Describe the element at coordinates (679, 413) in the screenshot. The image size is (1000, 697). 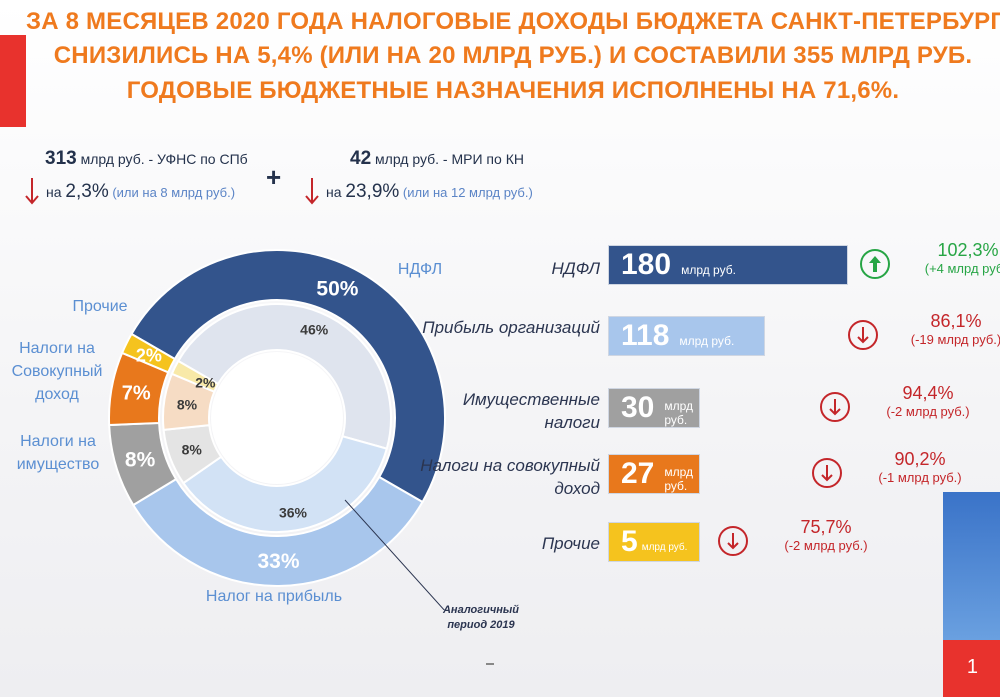
I see `bar-unit-imush: млрд руб.` at that location.